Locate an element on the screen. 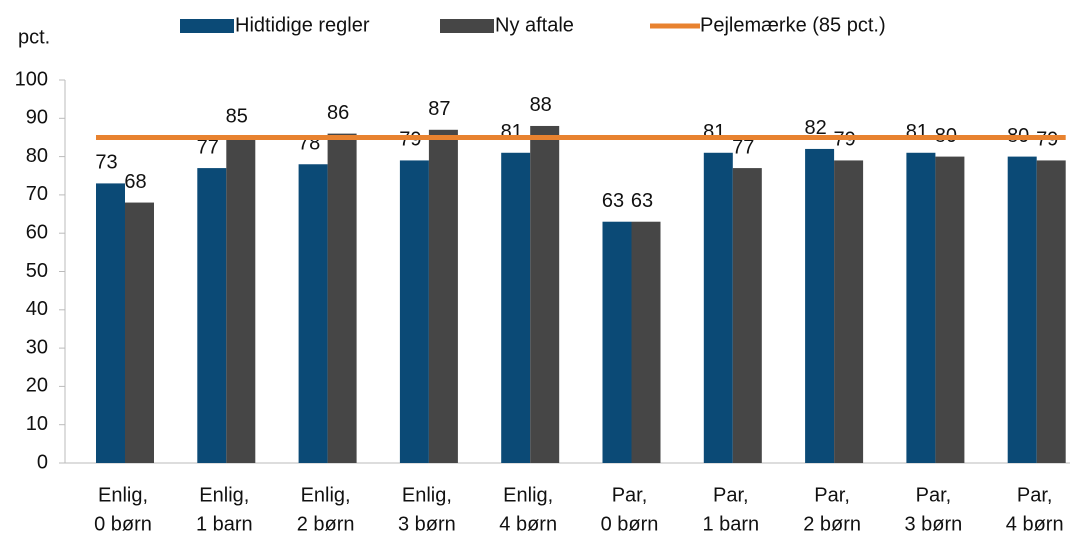 The image size is (1070, 540). legend-label: Hidtidige regler is located at coordinates (302, 25).